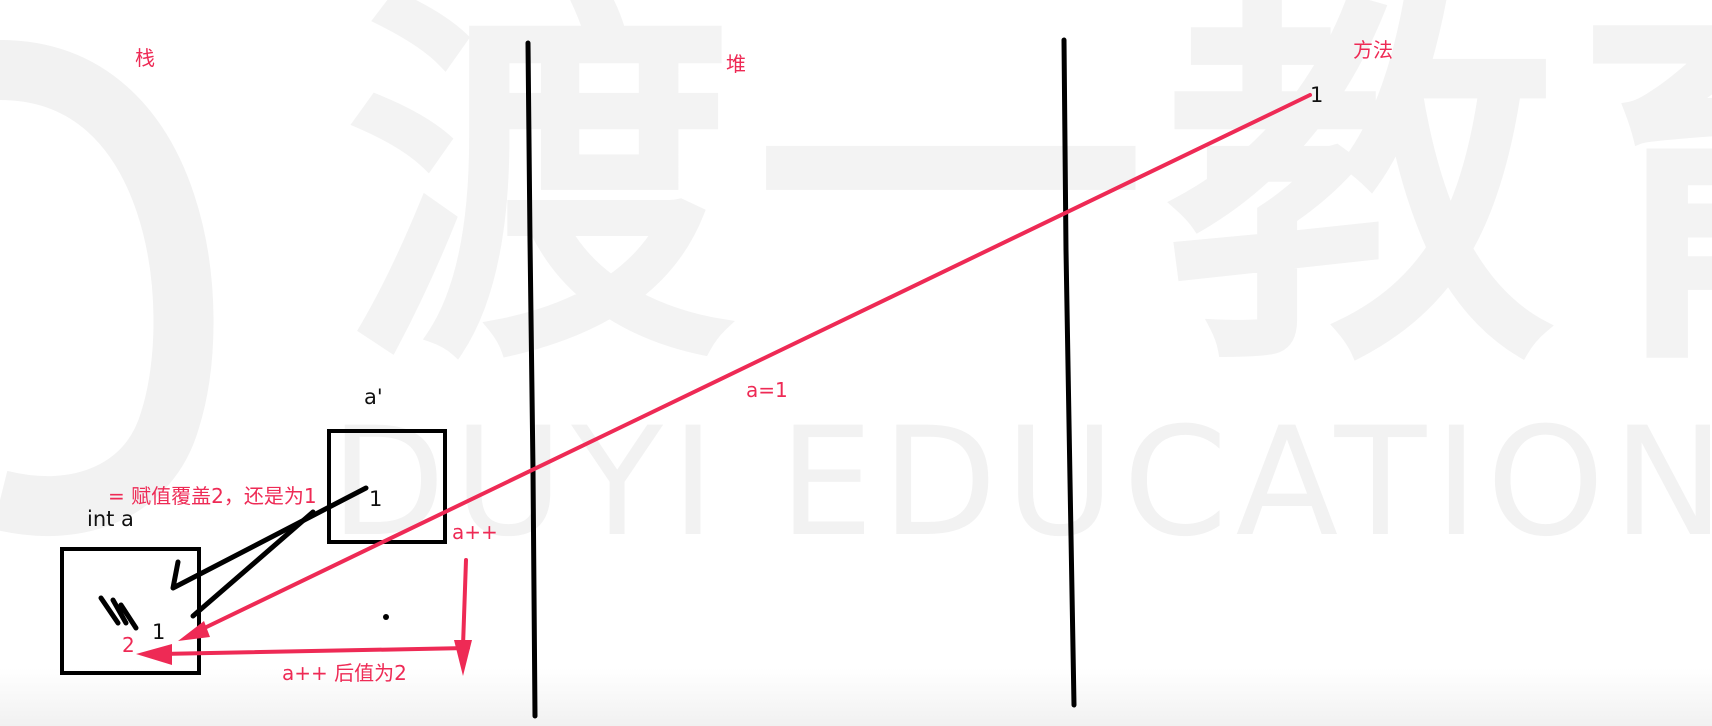 Image resolution: width=1712 pixels, height=726 pixels. Describe the element at coordinates (128, 645) in the screenshot. I see `result-two-label: 2` at that location.